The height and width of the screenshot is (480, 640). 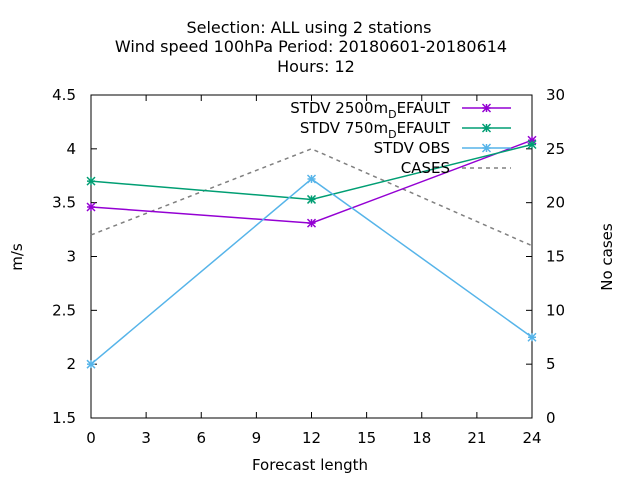 I want to click on x-tick-label: 15, so click(x=366, y=438).